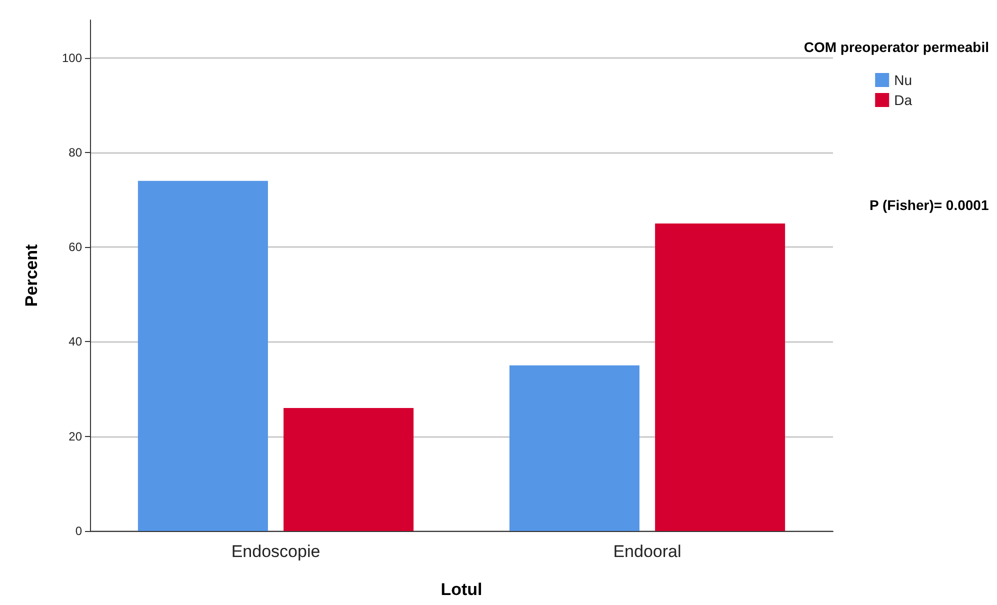 The width and height of the screenshot is (997, 605). What do you see at coordinates (929, 205) in the screenshot?
I see `text: P (Fisher)= 0.0001` at bounding box center [929, 205].